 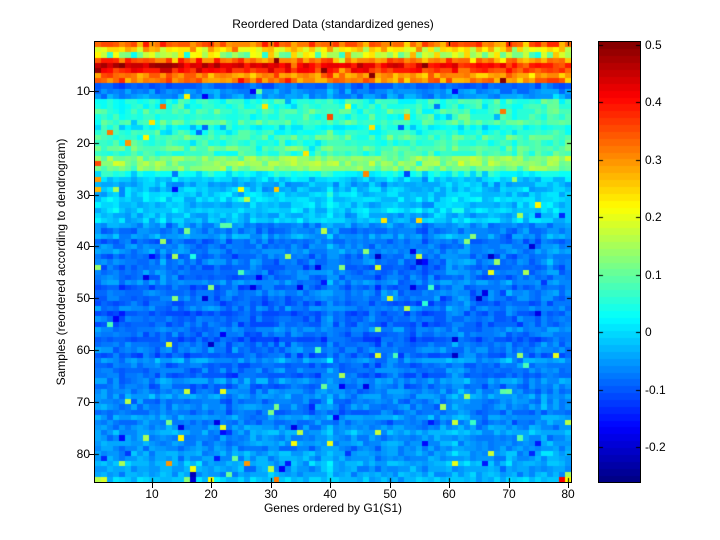 What do you see at coordinates (83, 350) in the screenshot?
I see `y-tick-label: 60` at bounding box center [83, 350].